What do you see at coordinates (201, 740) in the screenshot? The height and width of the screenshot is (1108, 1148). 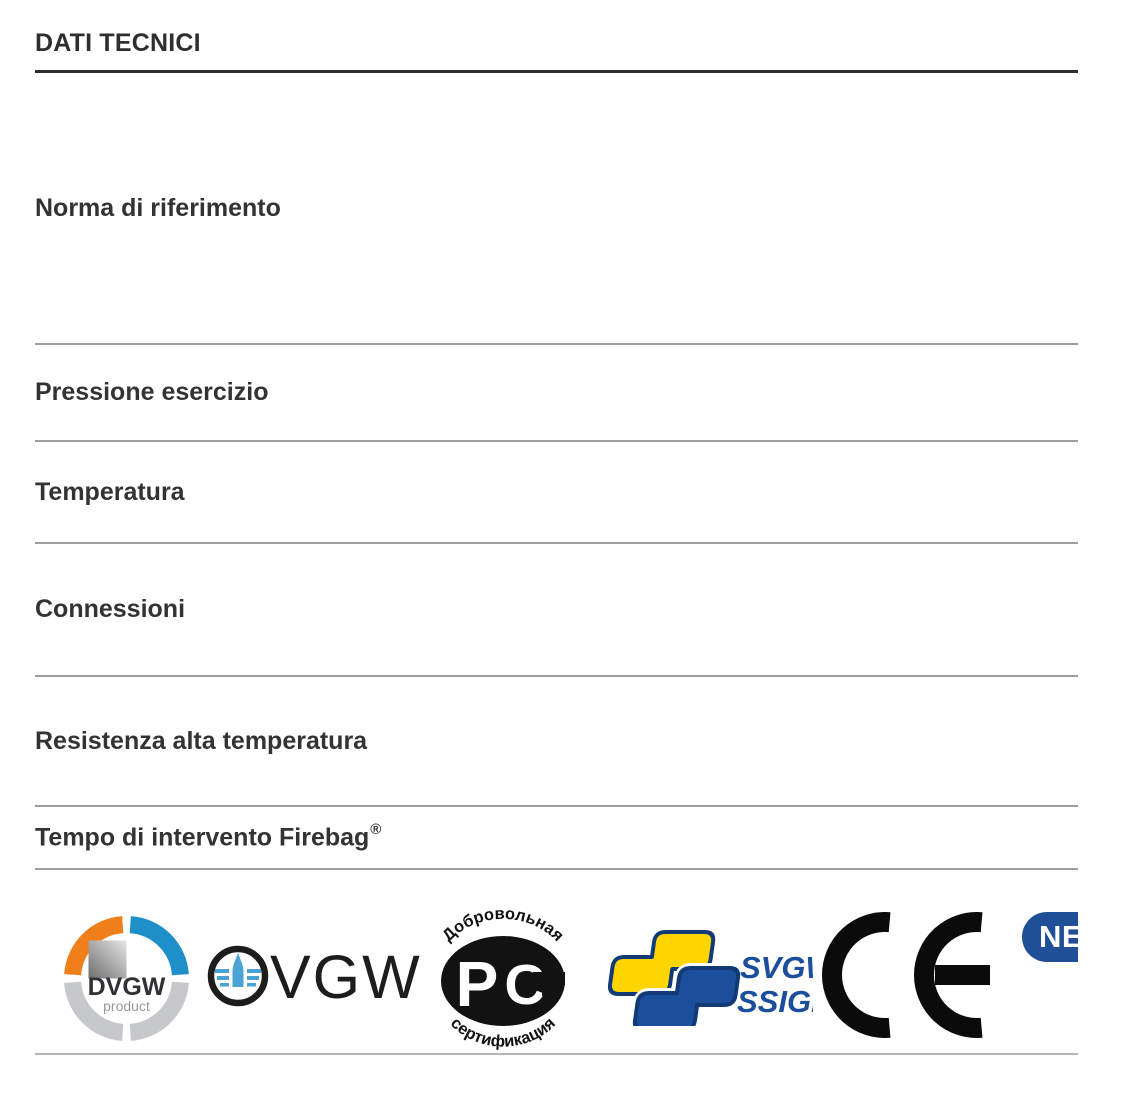 I see `row-label-resistenza: Resistenza alta temperatura` at bounding box center [201, 740].